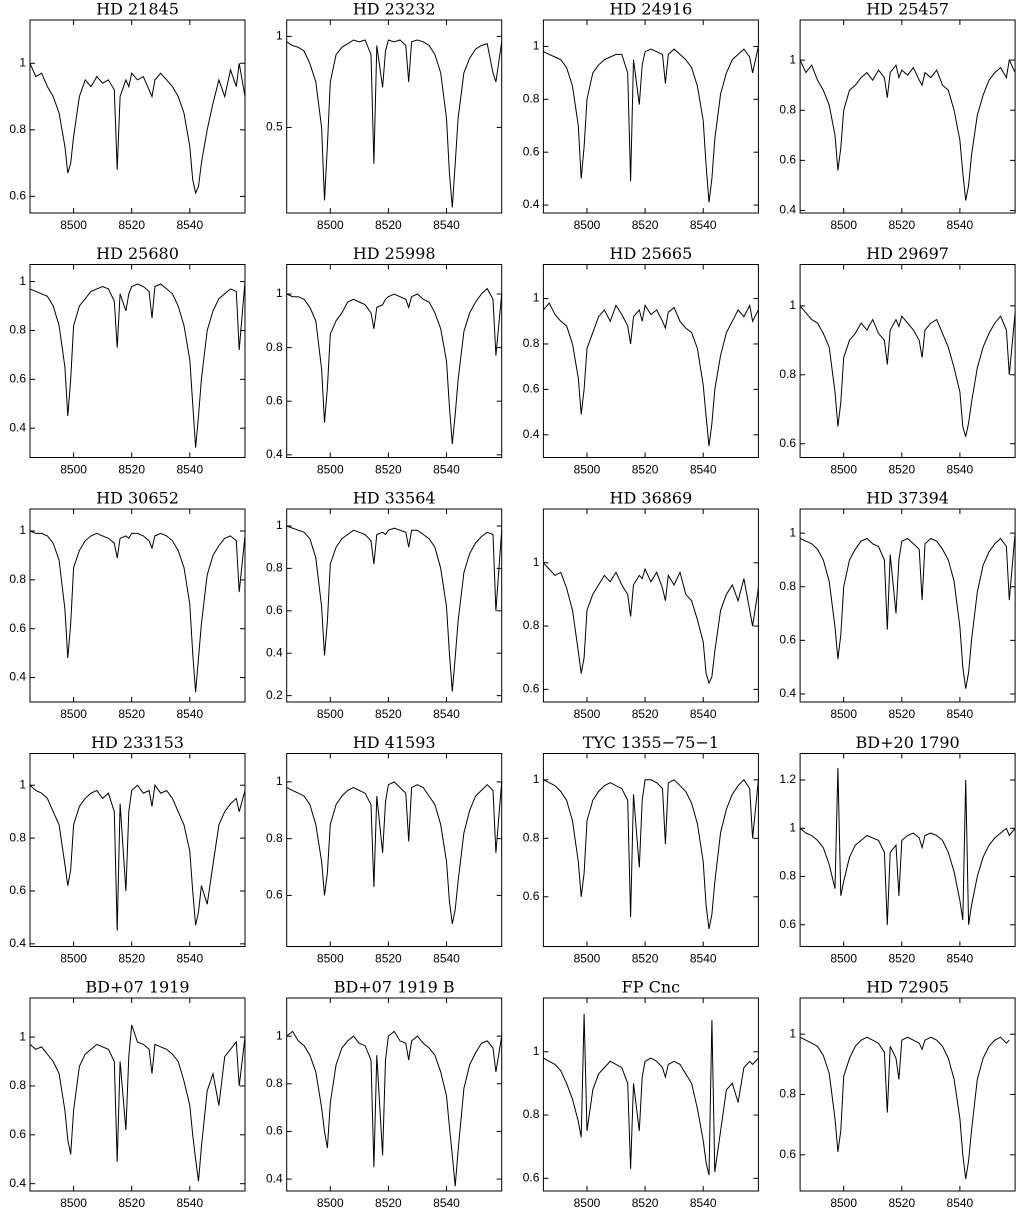 This screenshot has width=1019, height=1213. Describe the element at coordinates (274, 695) in the screenshot. I see `y-tick-label: 0.2` at that location.